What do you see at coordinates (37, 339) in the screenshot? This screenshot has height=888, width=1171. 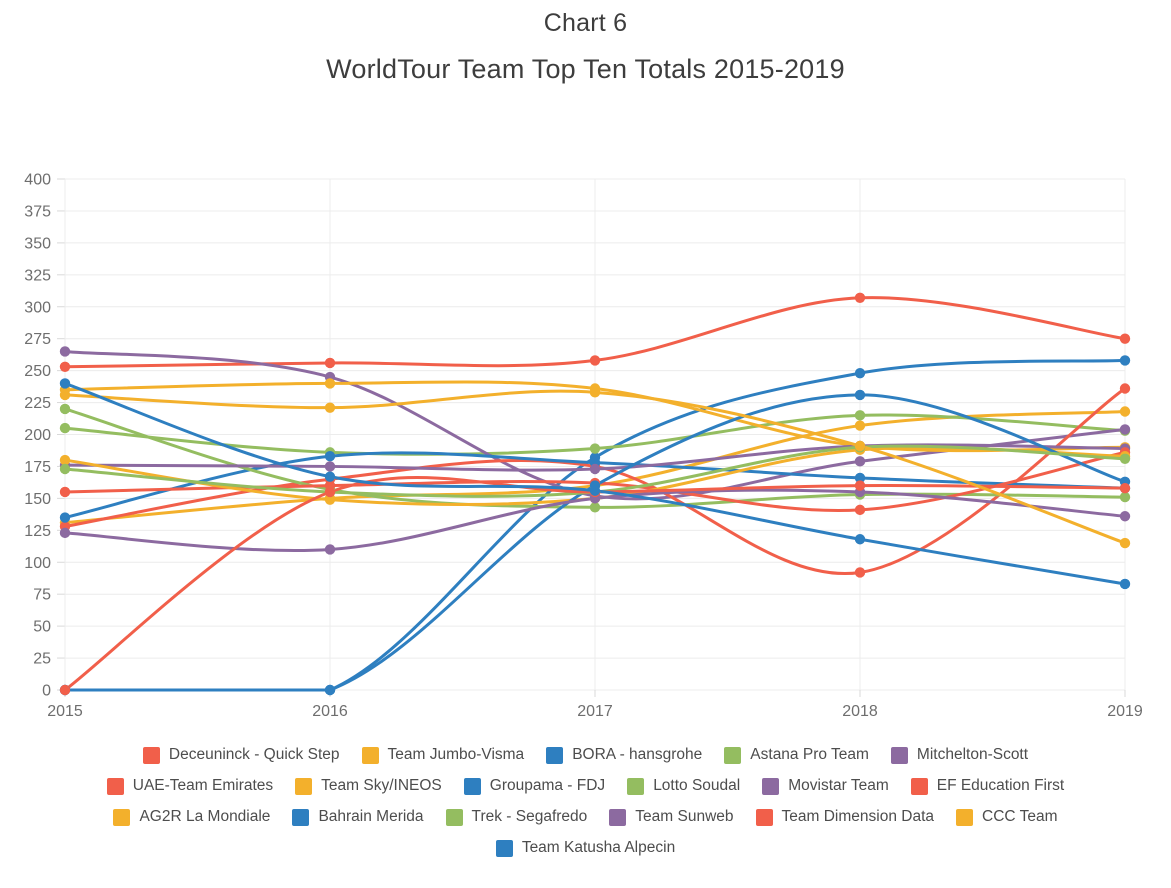 I see `y-axis-tick-label: 275` at bounding box center [37, 339].